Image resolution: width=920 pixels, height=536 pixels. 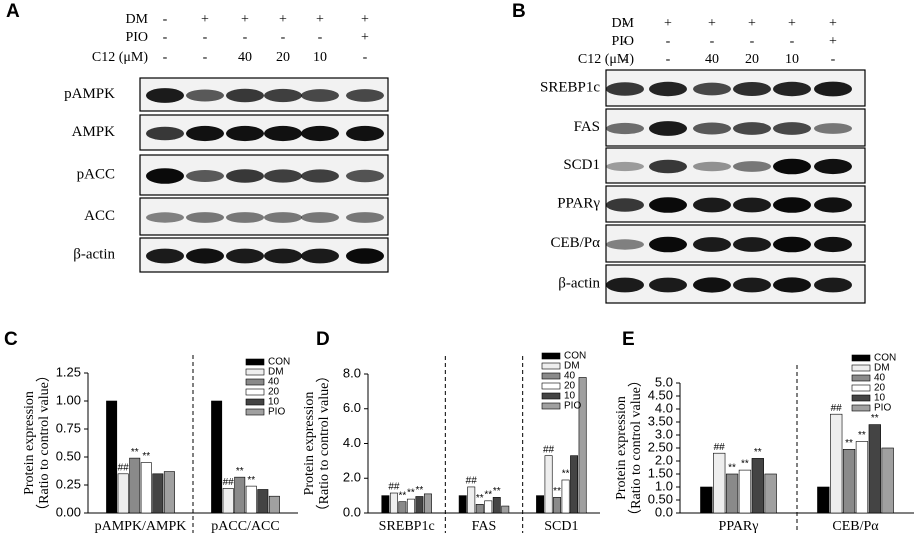 I want to click on legend-label: 20, so click(x=570, y=386).